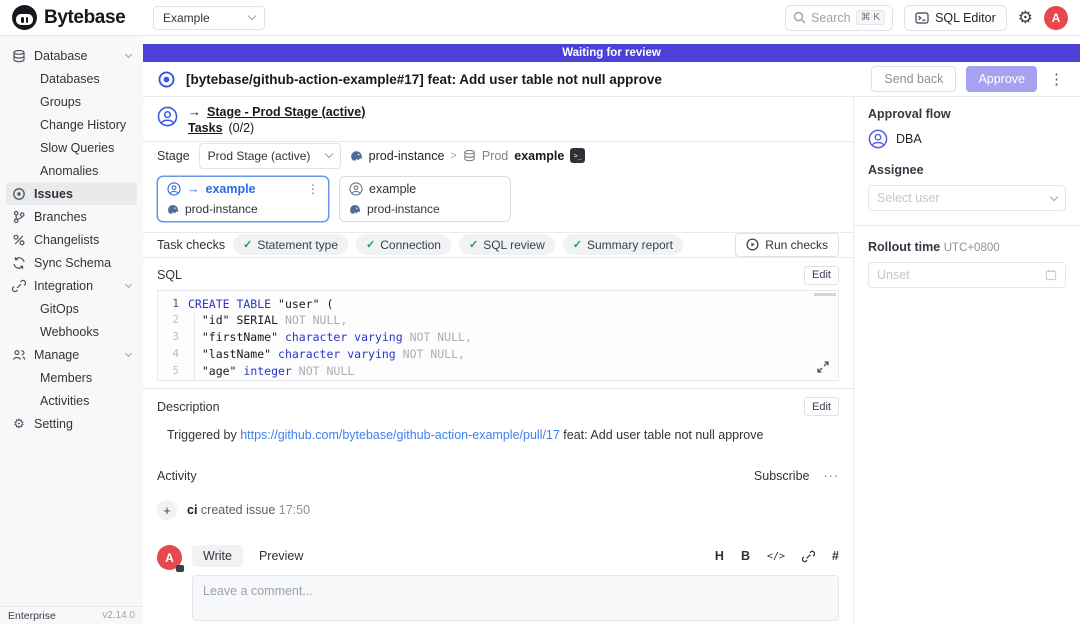 The height and width of the screenshot is (624, 1080). Describe the element at coordinates (896, 170) in the screenshot. I see `assignee-label: Assignee` at that location.